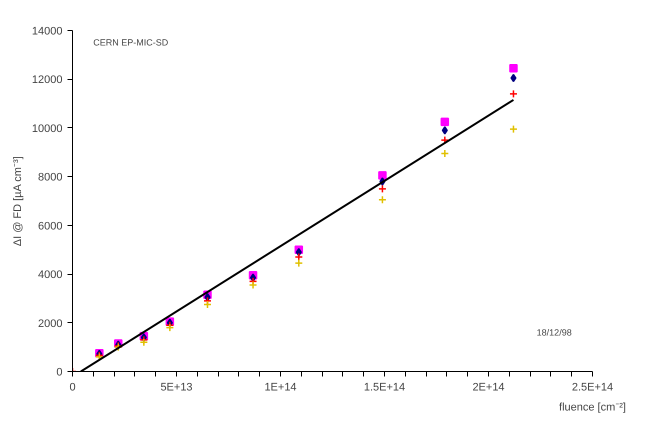 This screenshot has width=646, height=429. Describe the element at coordinates (131, 43) in the screenshot. I see `annotation: CERN EP-MIC-SD` at that location.